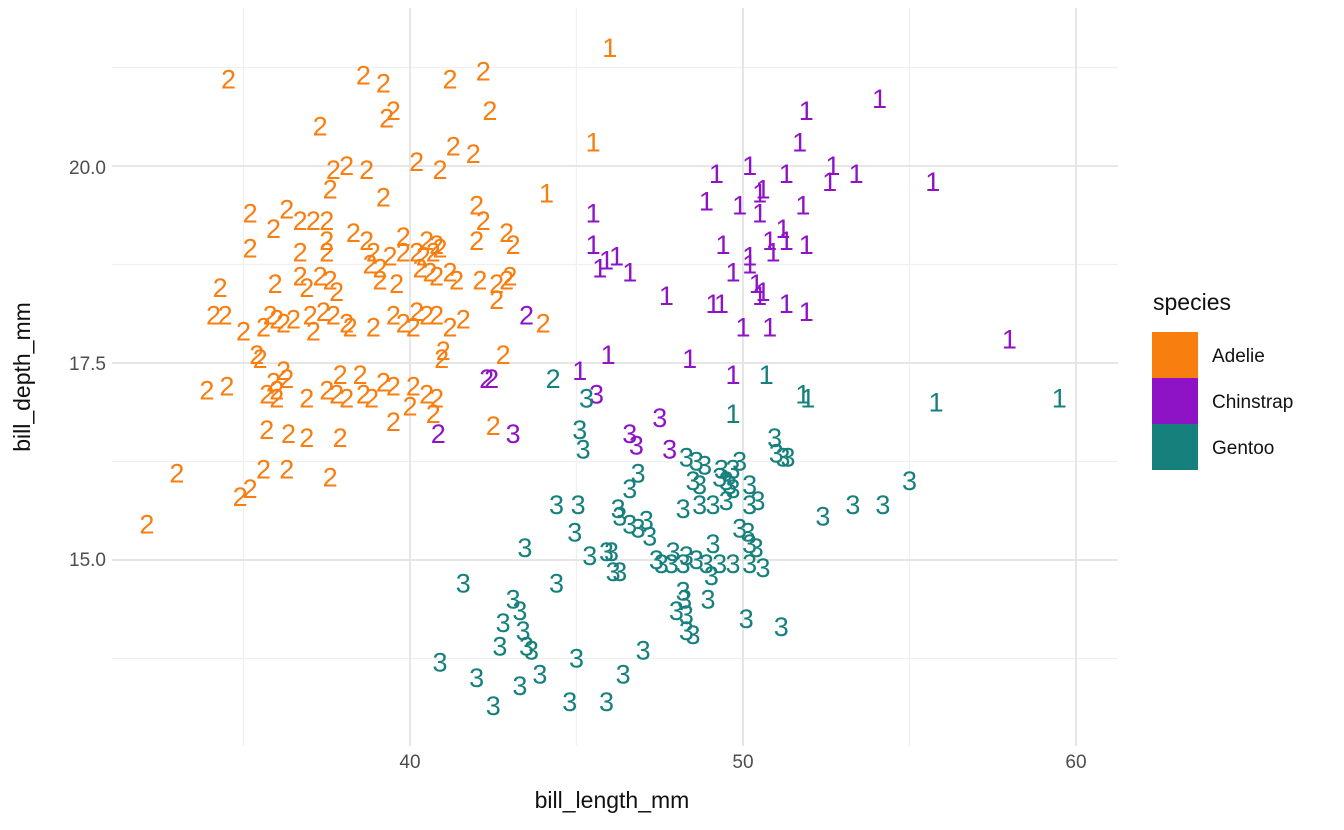  What do you see at coordinates (1252, 402) in the screenshot?
I see `legend-label-chinstrap: Chinstrap` at bounding box center [1252, 402].